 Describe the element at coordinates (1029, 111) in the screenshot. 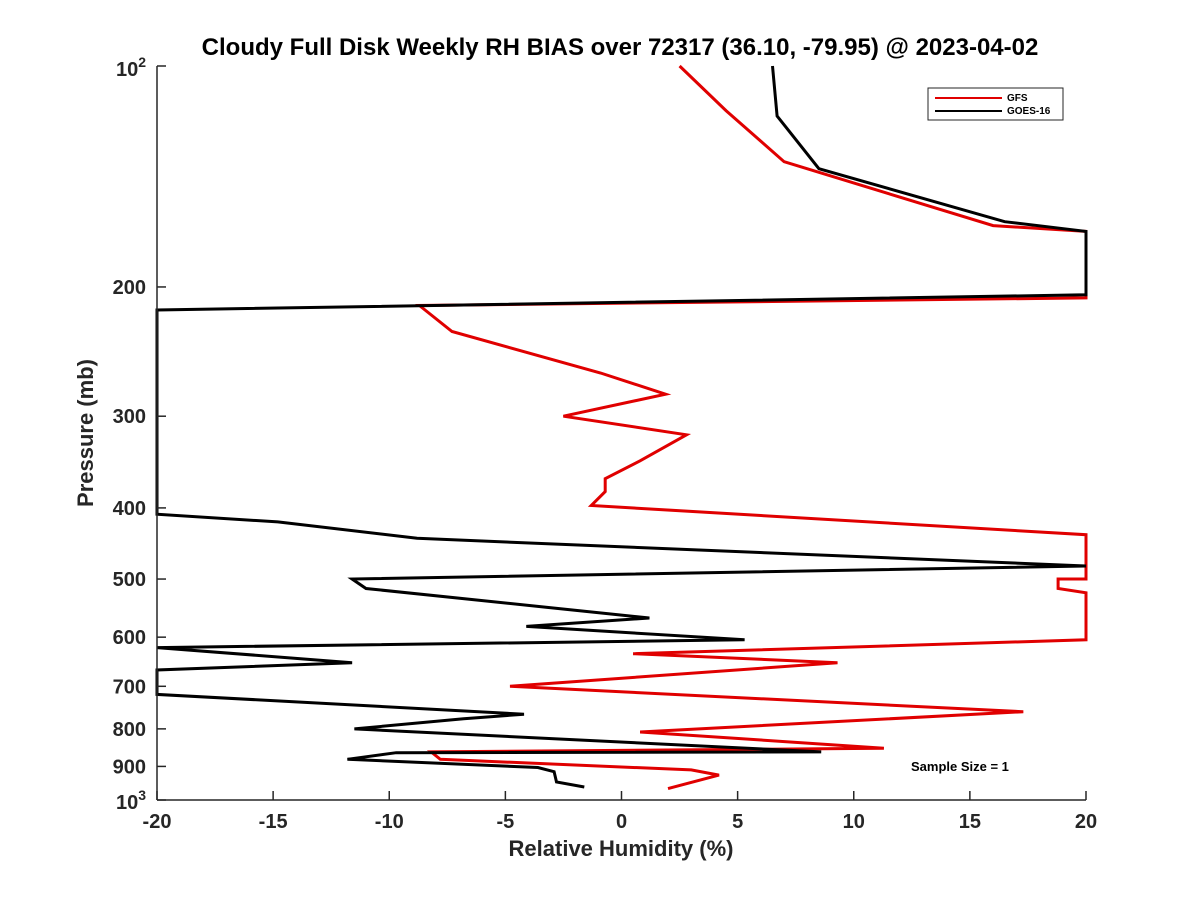

I see `legend-goes-label: GOES-16` at that location.